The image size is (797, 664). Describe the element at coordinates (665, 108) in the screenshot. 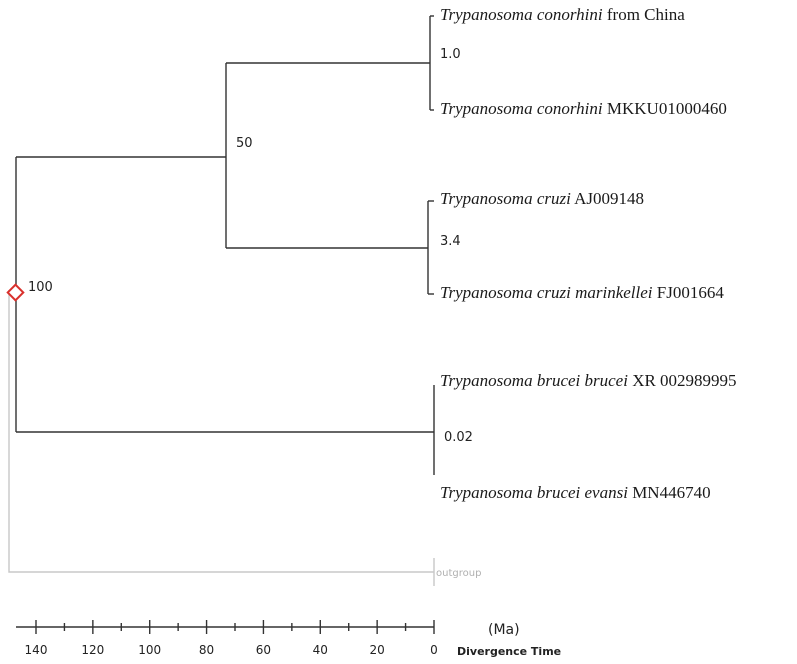

I see `taxon-suffix: MKKU01000460` at that location.